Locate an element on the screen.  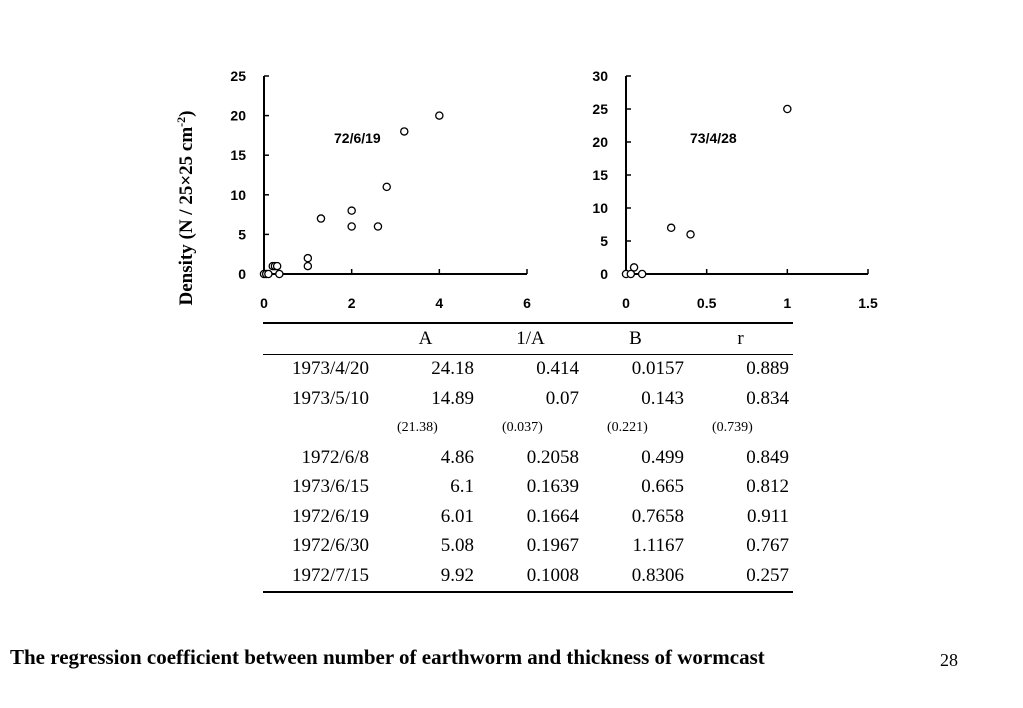
chart-1-x-tick-label: 2 is located at coordinates (352, 303).